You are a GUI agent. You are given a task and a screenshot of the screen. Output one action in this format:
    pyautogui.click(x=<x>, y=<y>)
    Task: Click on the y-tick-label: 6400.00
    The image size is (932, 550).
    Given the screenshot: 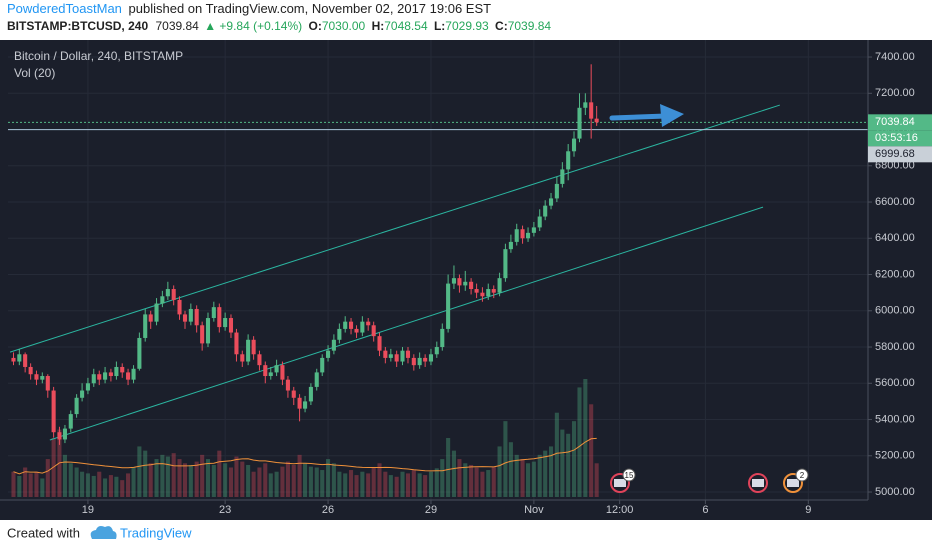 What is the action you would take?
    pyautogui.click(x=895, y=238)
    